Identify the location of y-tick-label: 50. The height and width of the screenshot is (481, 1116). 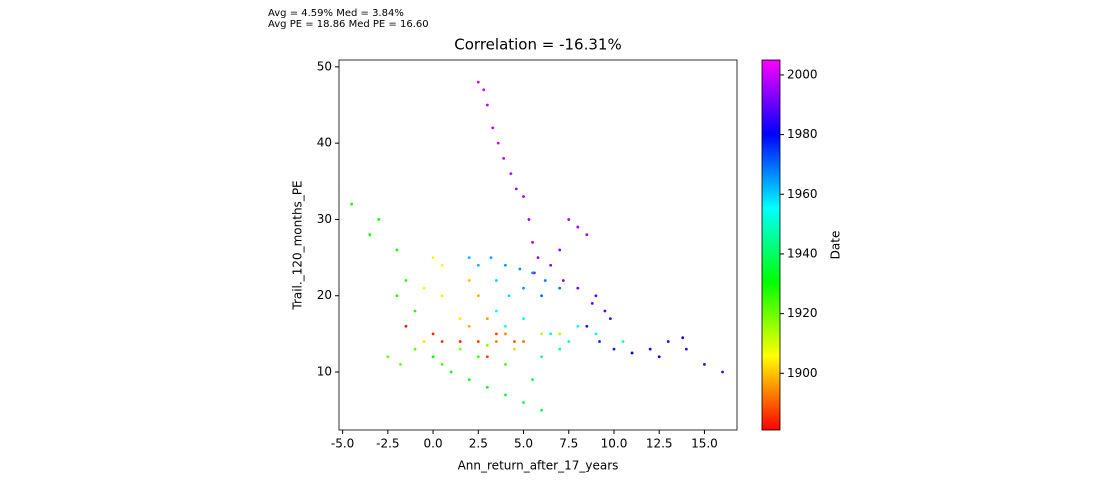
(324, 66).